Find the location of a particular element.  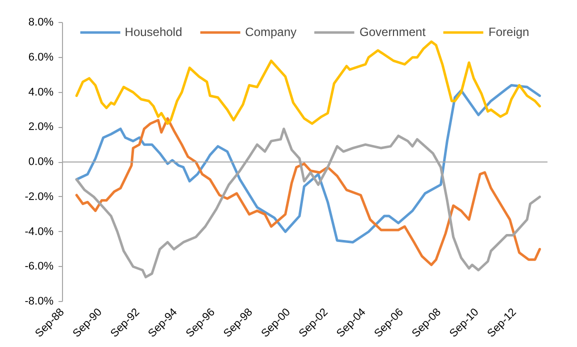

y-tick-label: -4.0% is located at coordinates (39, 232).